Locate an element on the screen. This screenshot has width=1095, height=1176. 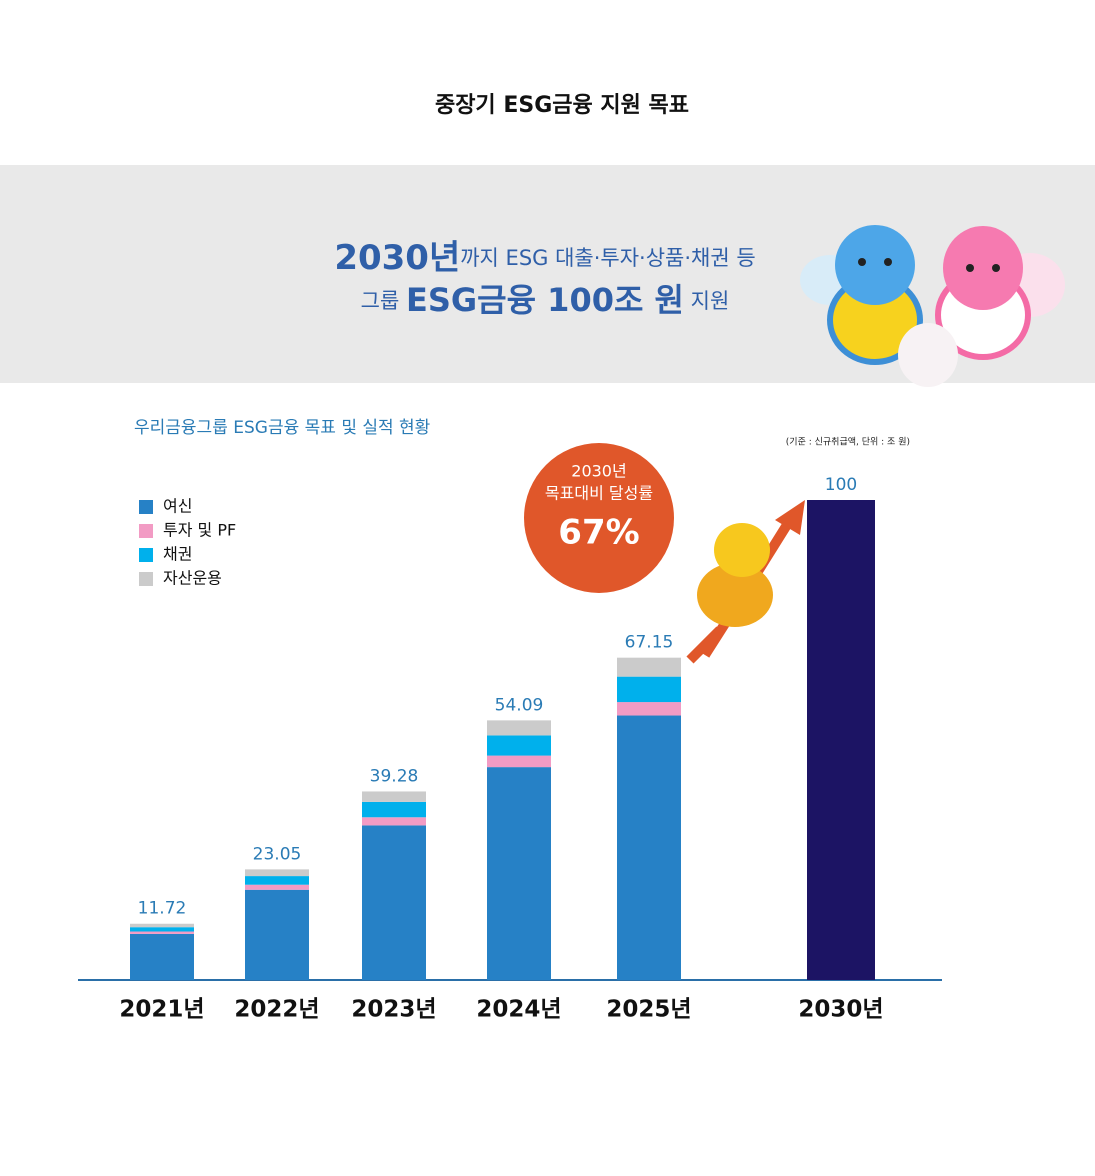
target-bar is located at coordinates (841, 740).